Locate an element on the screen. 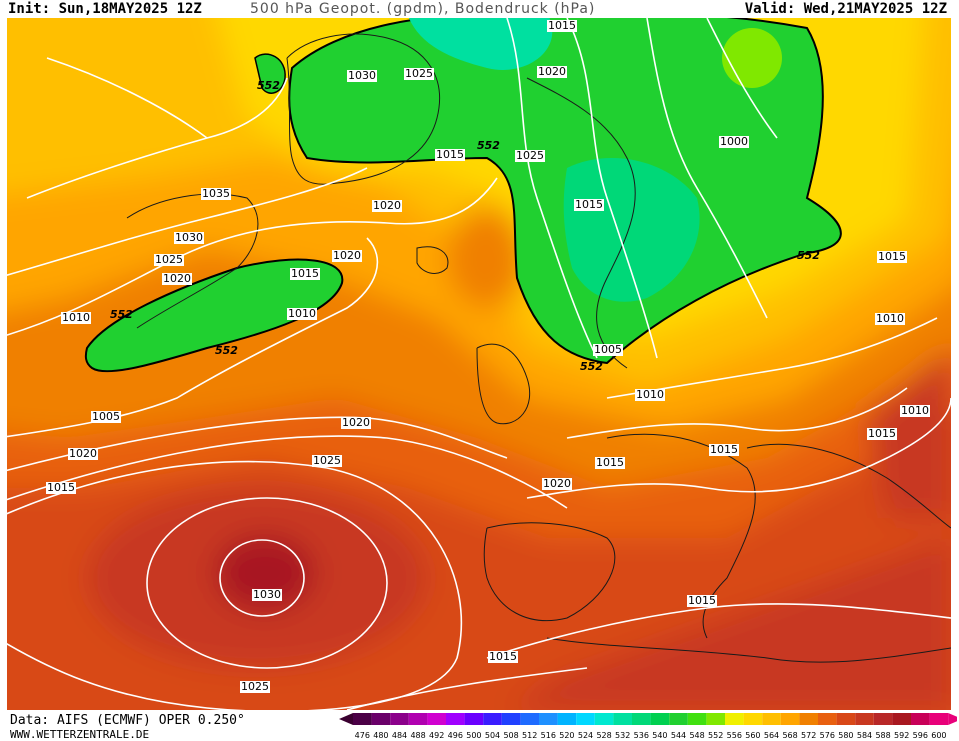  colorbar-tick-label: 496 is located at coordinates (455, 735).